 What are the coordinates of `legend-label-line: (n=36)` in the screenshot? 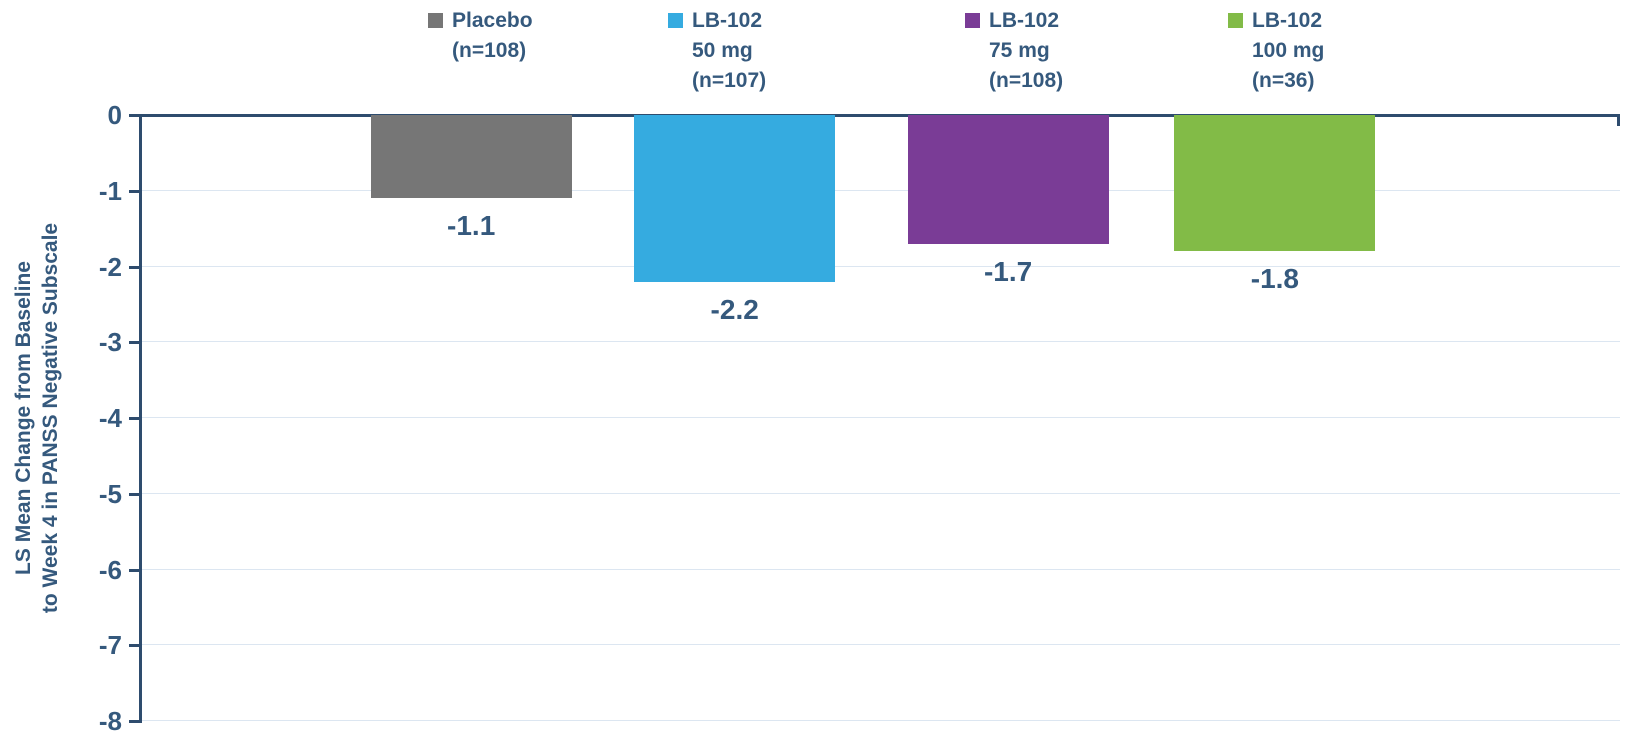 It's located at (1283, 80).